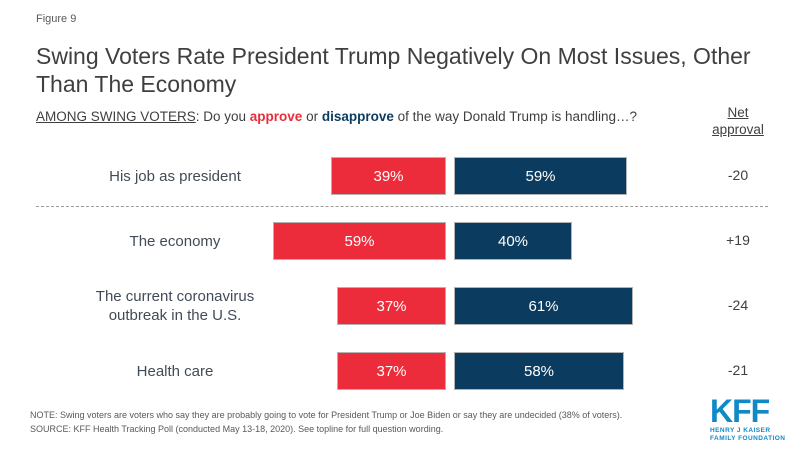 This screenshot has width=800, height=450. What do you see at coordinates (515, 116) in the screenshot?
I see `question-post: of the way Donald Trump is handling…?` at bounding box center [515, 116].